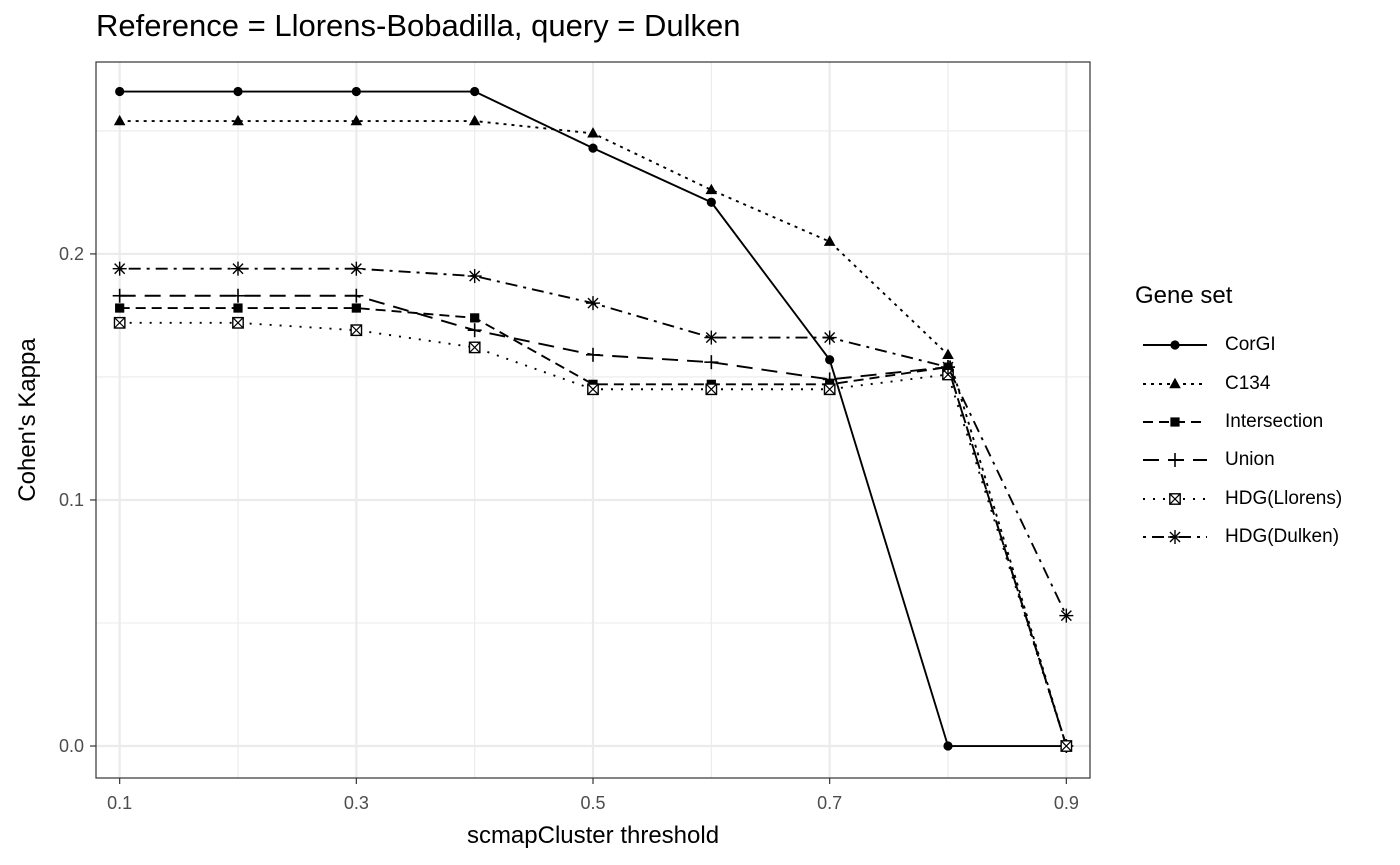  I want to click on legend-label: HDG(Dulken), so click(1282, 537).